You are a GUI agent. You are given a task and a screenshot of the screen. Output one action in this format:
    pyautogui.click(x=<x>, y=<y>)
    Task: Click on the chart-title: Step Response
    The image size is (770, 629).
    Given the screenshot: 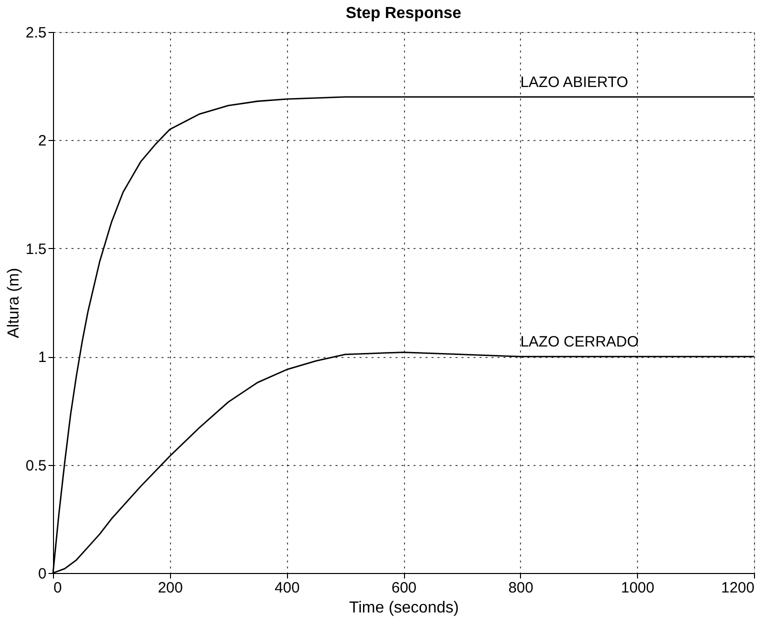 What is the action you would take?
    pyautogui.click(x=404, y=13)
    